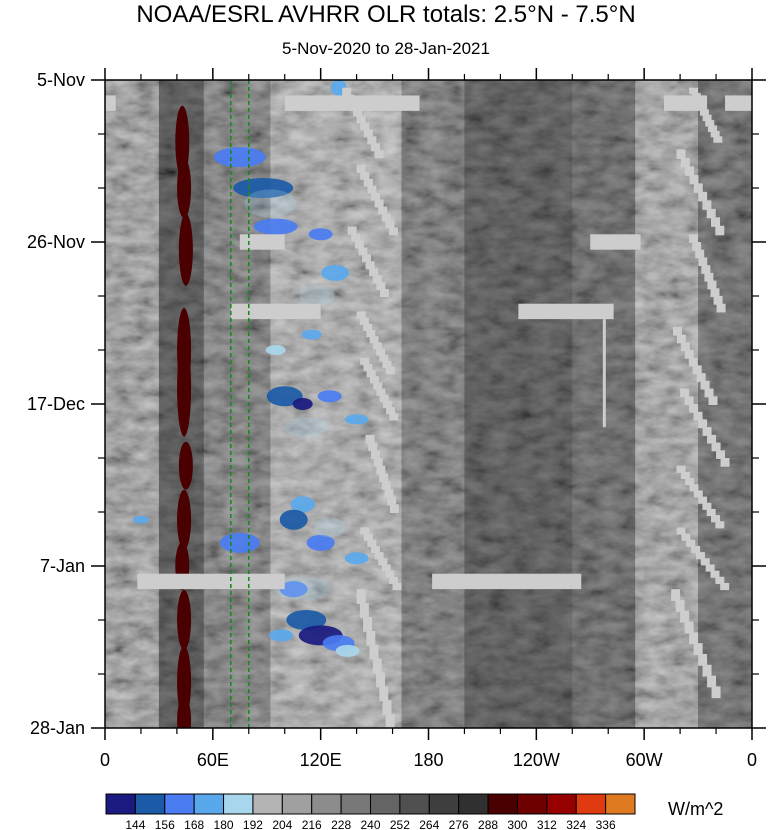 The image size is (772, 830). Describe the element at coordinates (165, 824) in the screenshot. I see `colorbar-label: 156` at that location.